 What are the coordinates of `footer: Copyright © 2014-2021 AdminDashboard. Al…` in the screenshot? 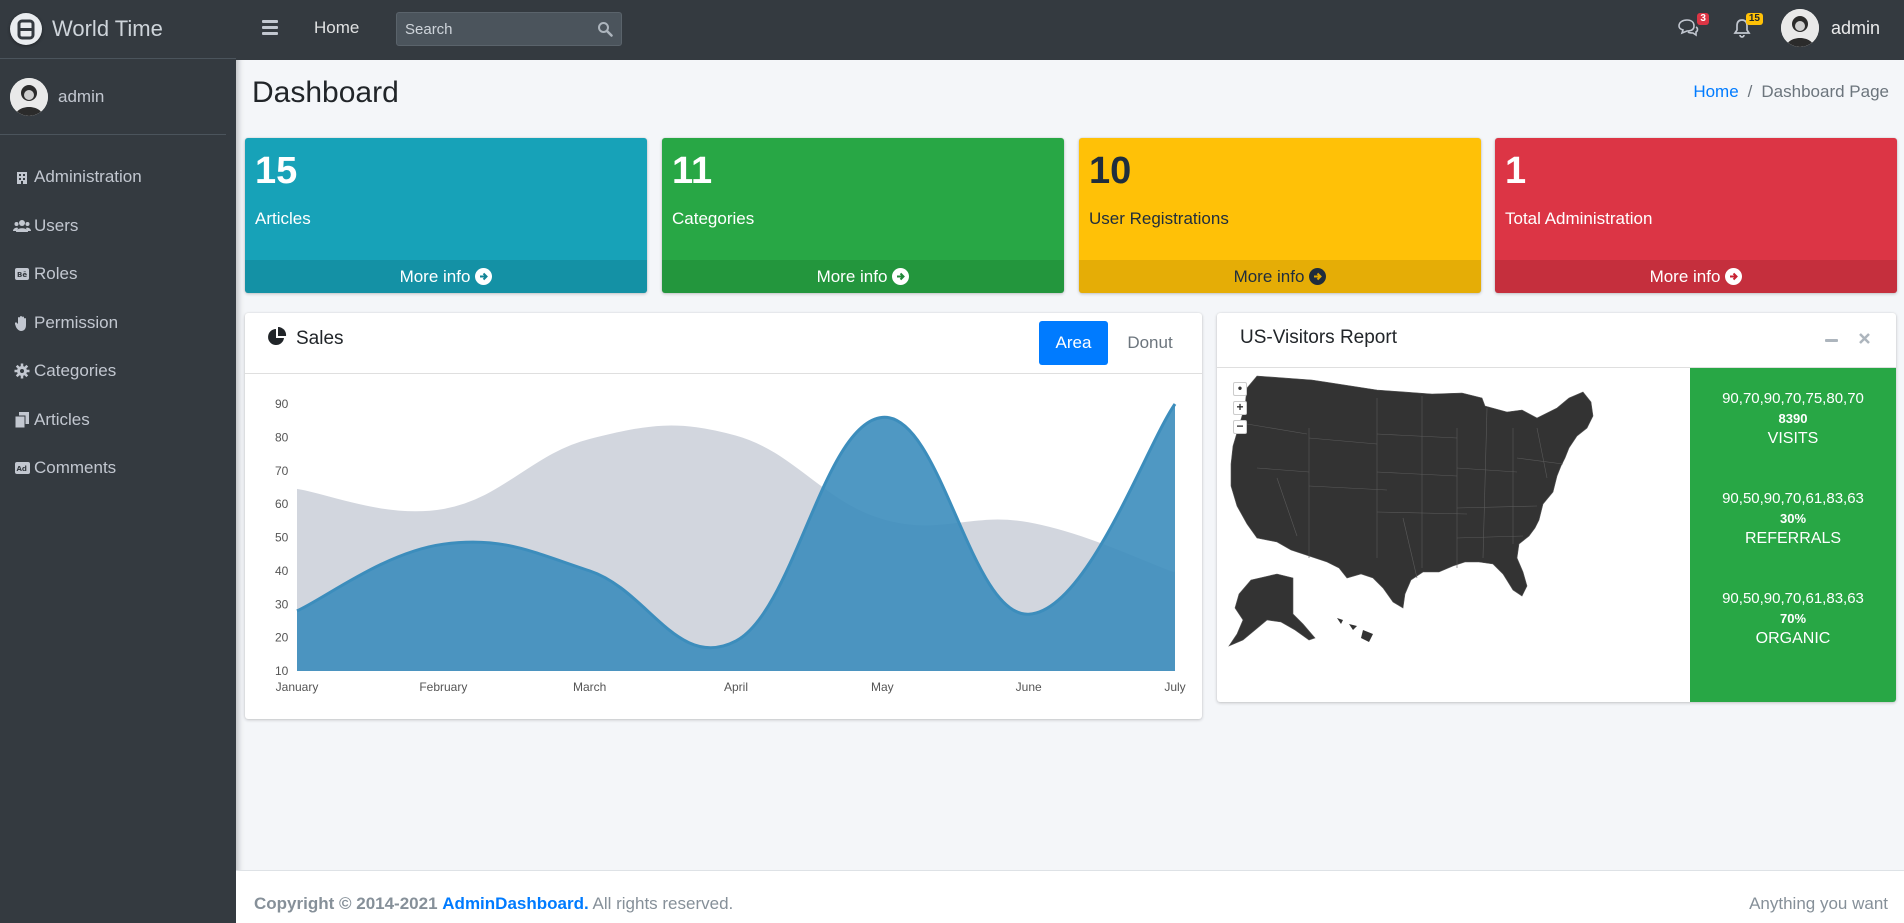 It's located at (1070, 896).